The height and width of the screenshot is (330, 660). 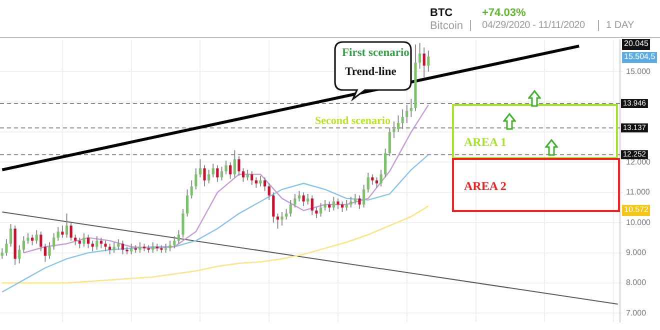 What do you see at coordinates (636, 44) in the screenshot?
I see `text: 20.045` at bounding box center [636, 44].